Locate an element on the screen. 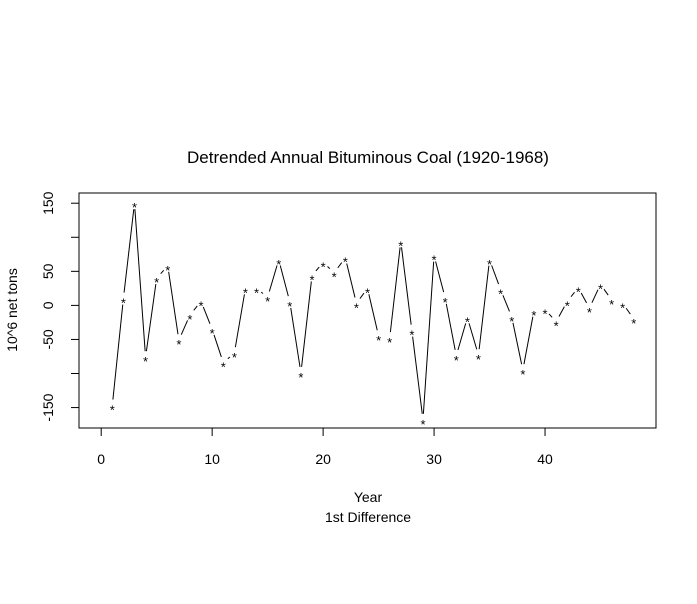  x-tick-label: 10 is located at coordinates (212, 459).